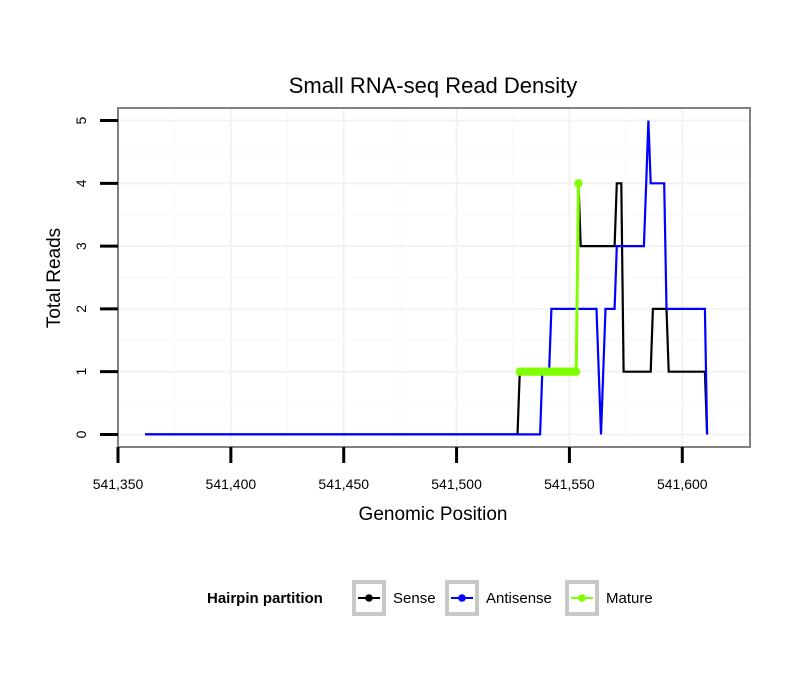 Image resolution: width=810 pixels, height=690 pixels. What do you see at coordinates (629, 598) in the screenshot?
I see `legend-label-mature: Mature` at bounding box center [629, 598].